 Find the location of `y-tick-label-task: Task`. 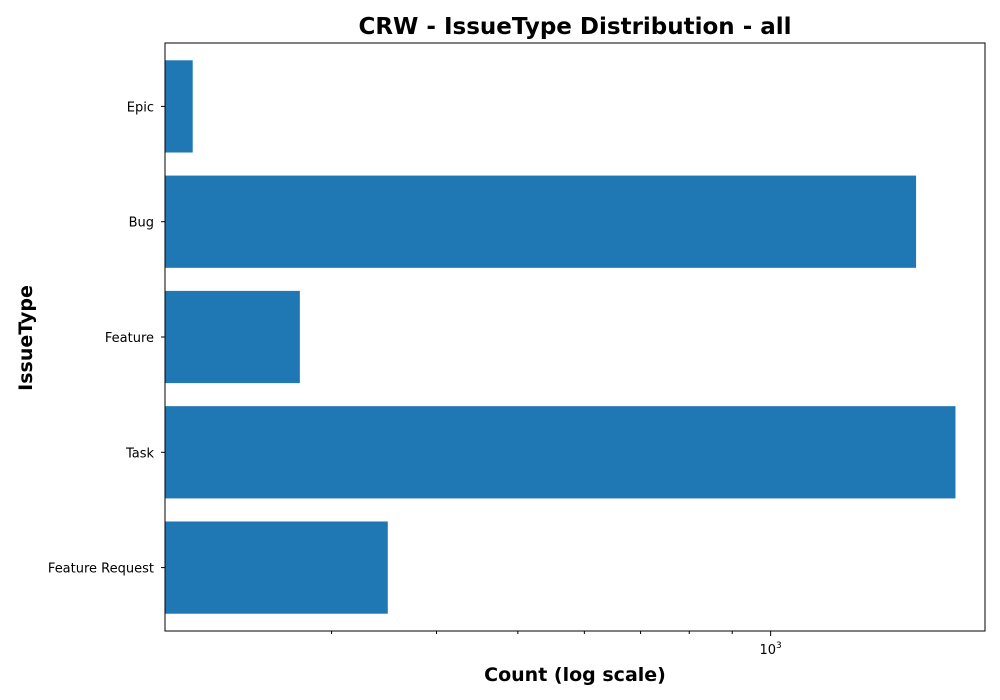

y-tick-label-task: Task is located at coordinates (140, 453).